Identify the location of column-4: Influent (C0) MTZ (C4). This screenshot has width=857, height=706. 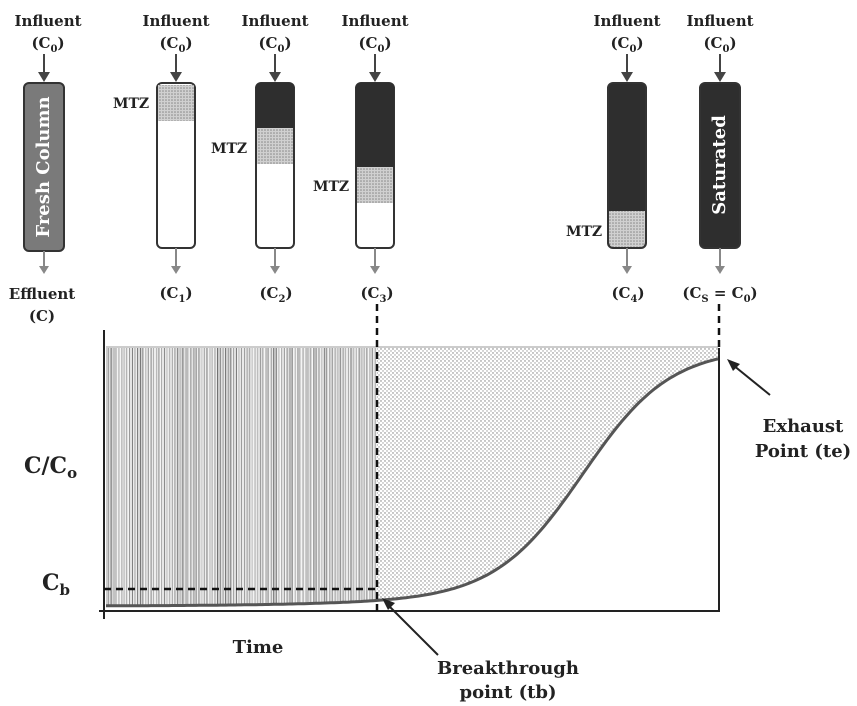
(613, 158).